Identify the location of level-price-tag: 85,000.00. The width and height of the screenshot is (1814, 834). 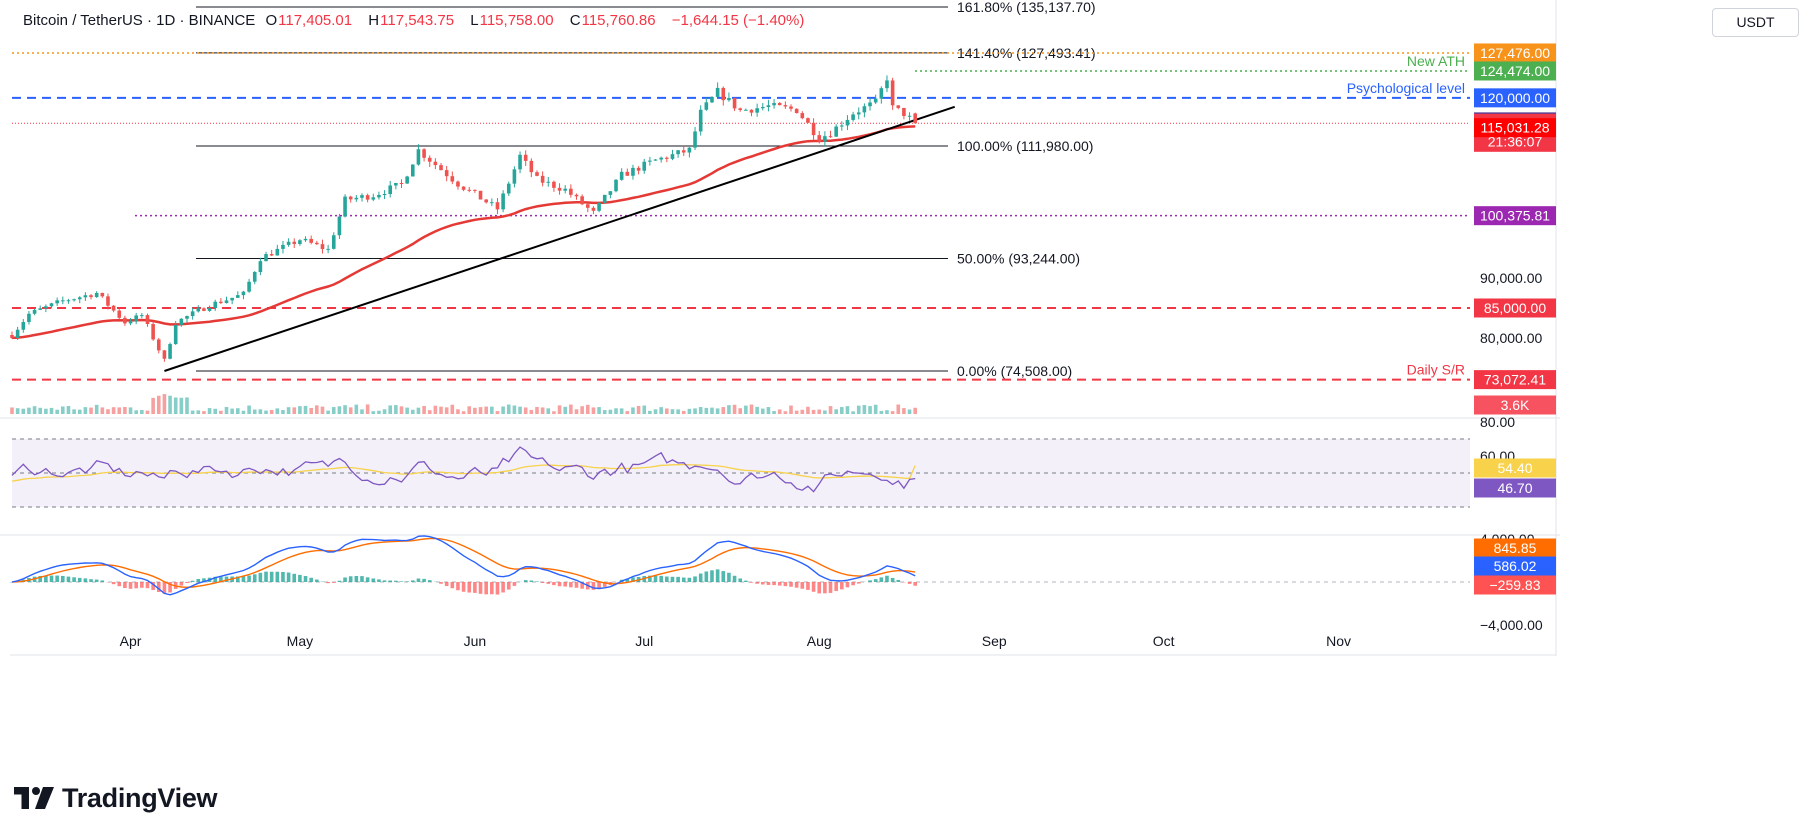
(1515, 308).